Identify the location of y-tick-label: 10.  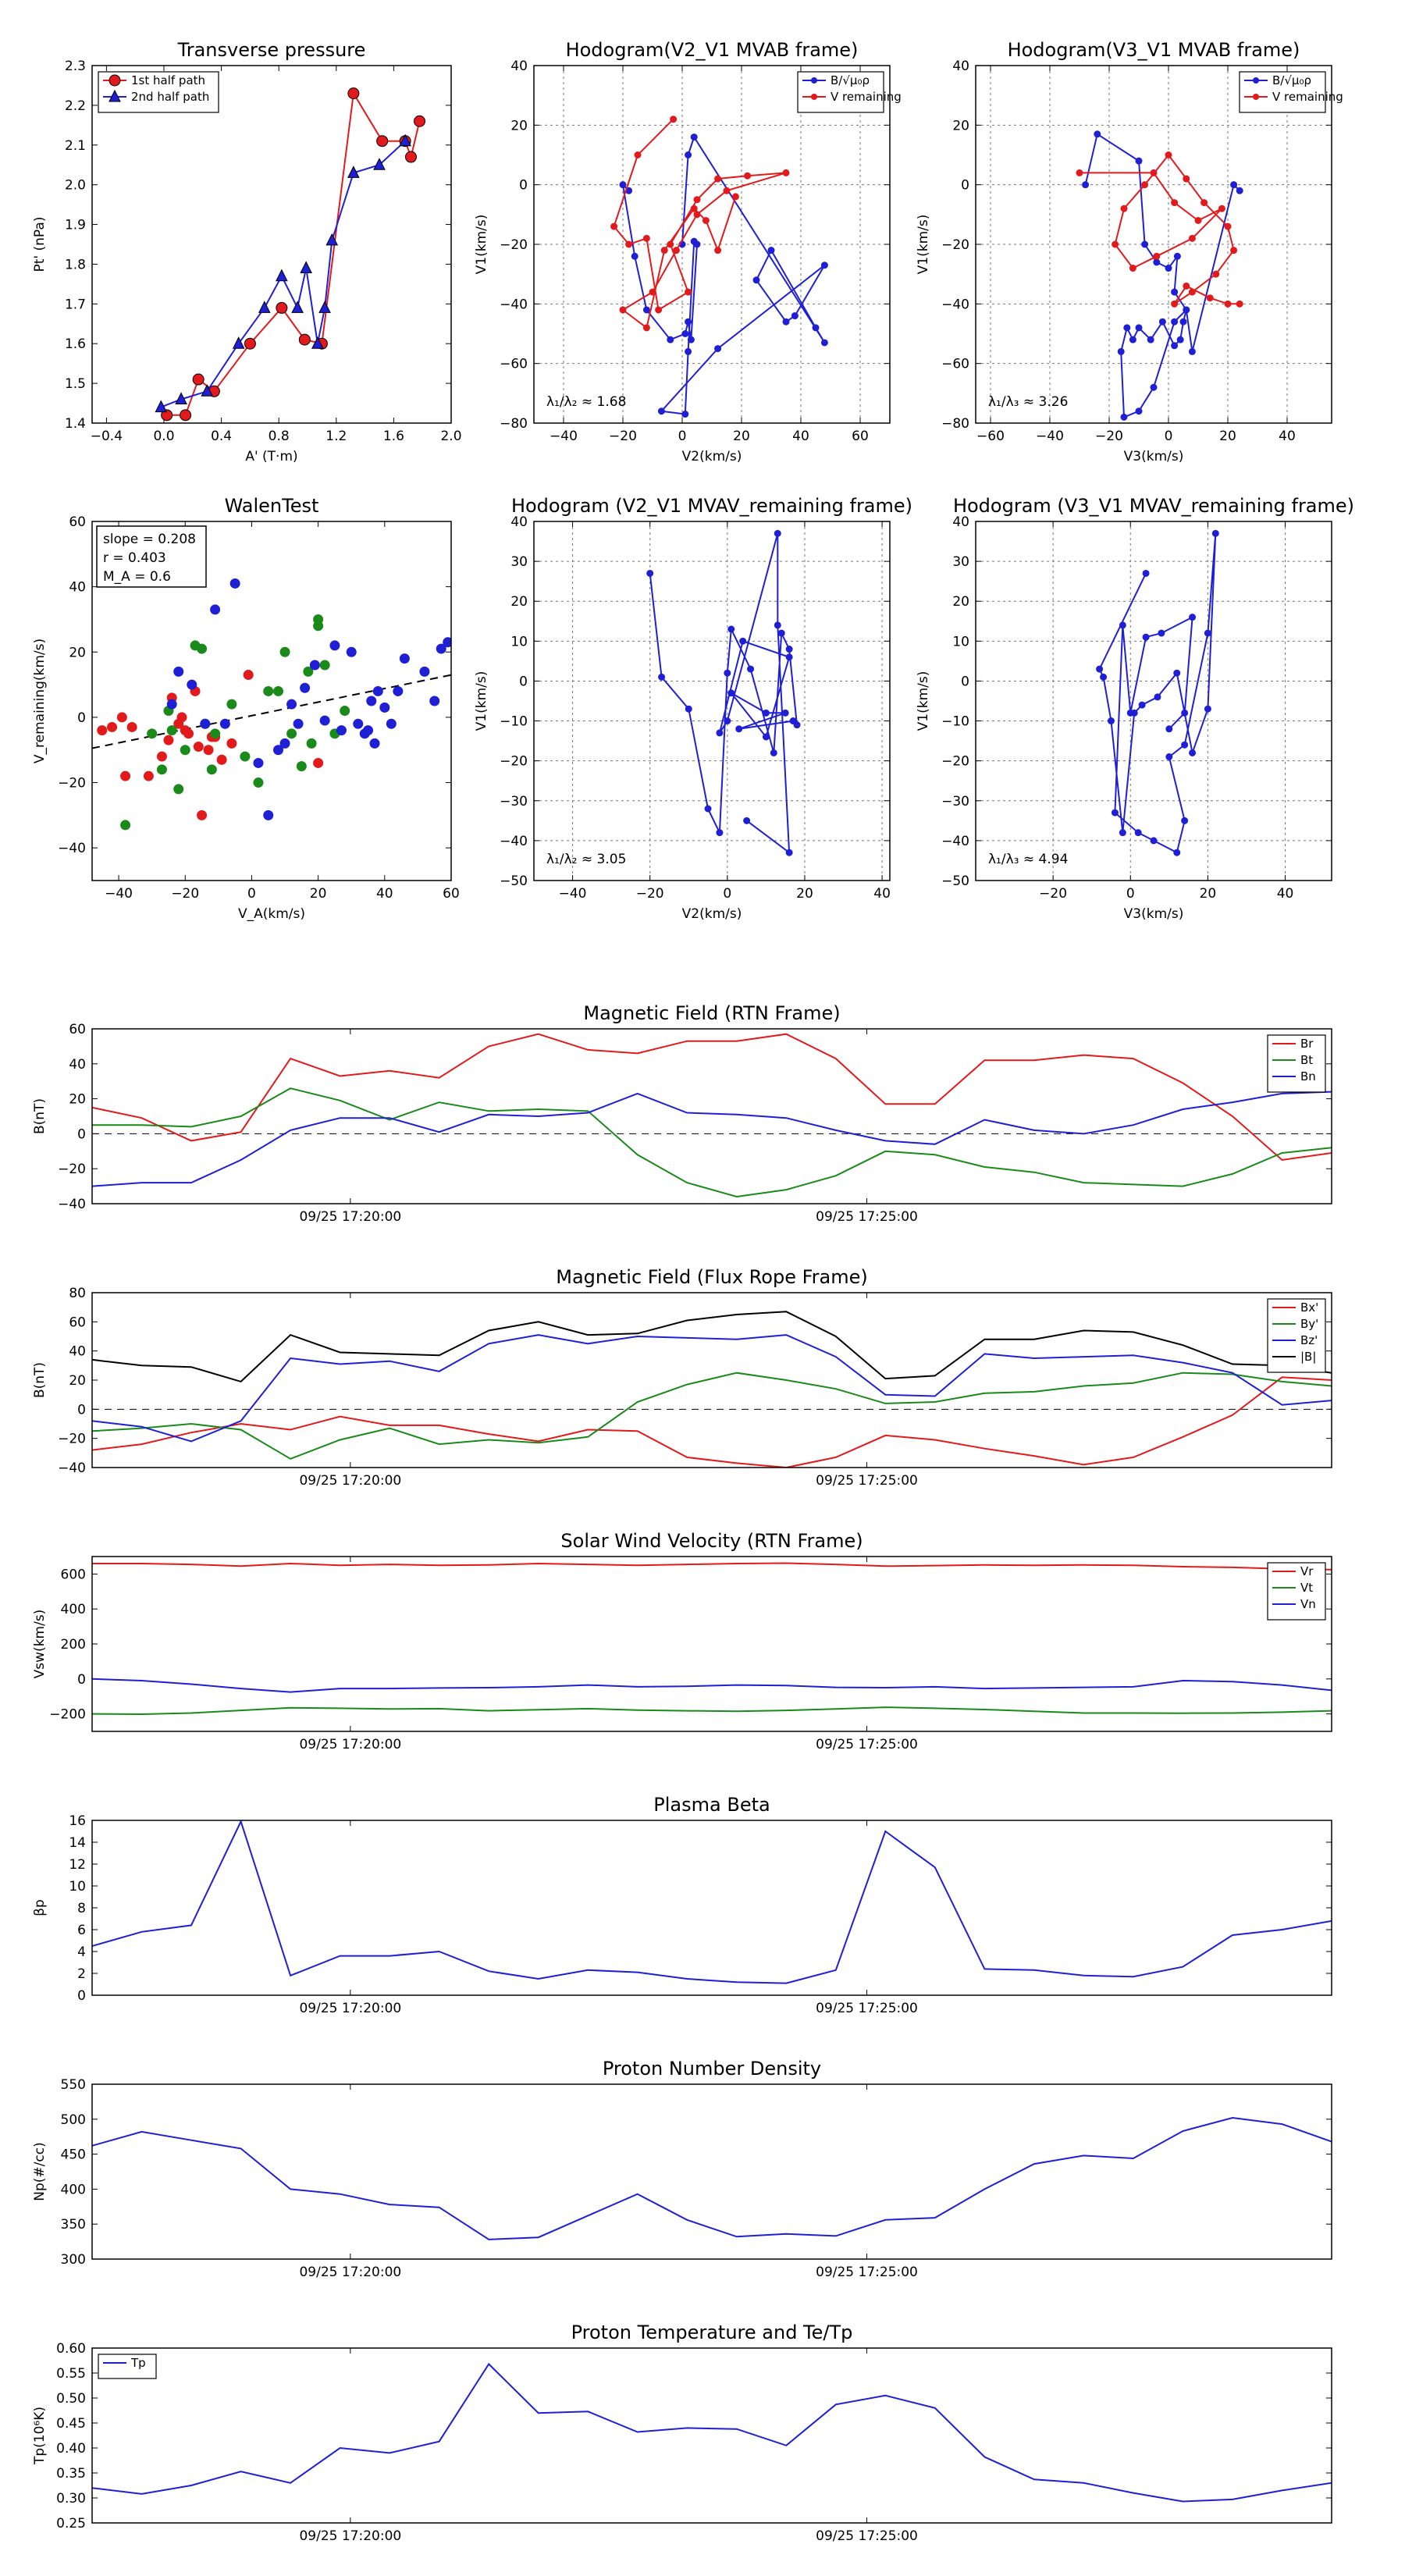
(961, 641).